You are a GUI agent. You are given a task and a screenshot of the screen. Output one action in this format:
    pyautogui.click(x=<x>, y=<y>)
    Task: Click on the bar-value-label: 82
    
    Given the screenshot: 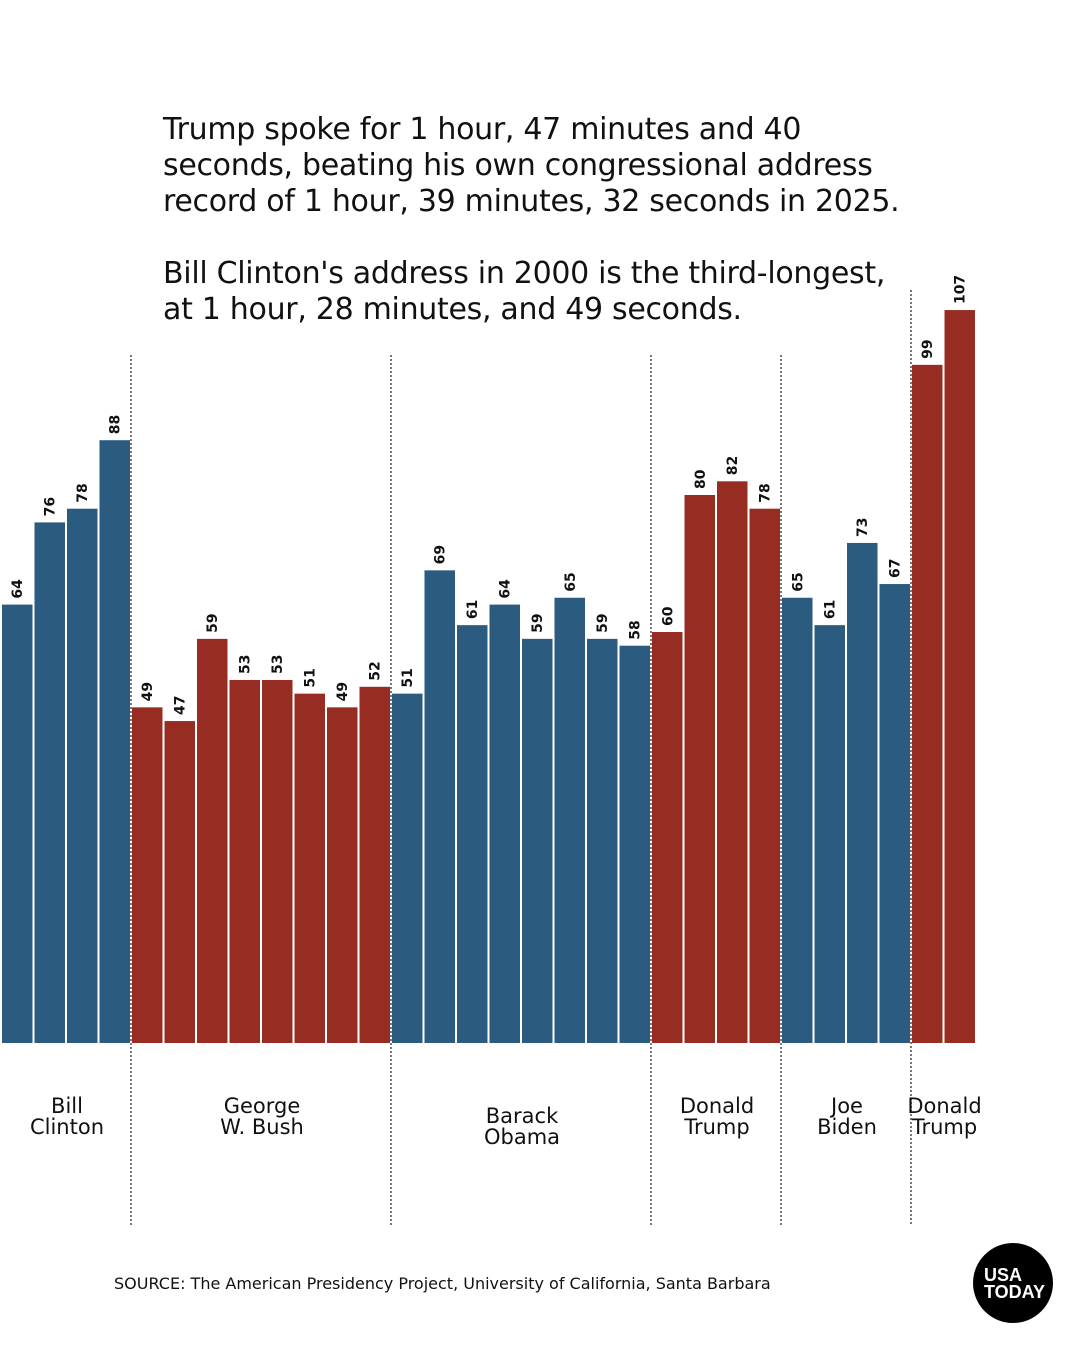 What is the action you would take?
    pyautogui.click(x=733, y=465)
    